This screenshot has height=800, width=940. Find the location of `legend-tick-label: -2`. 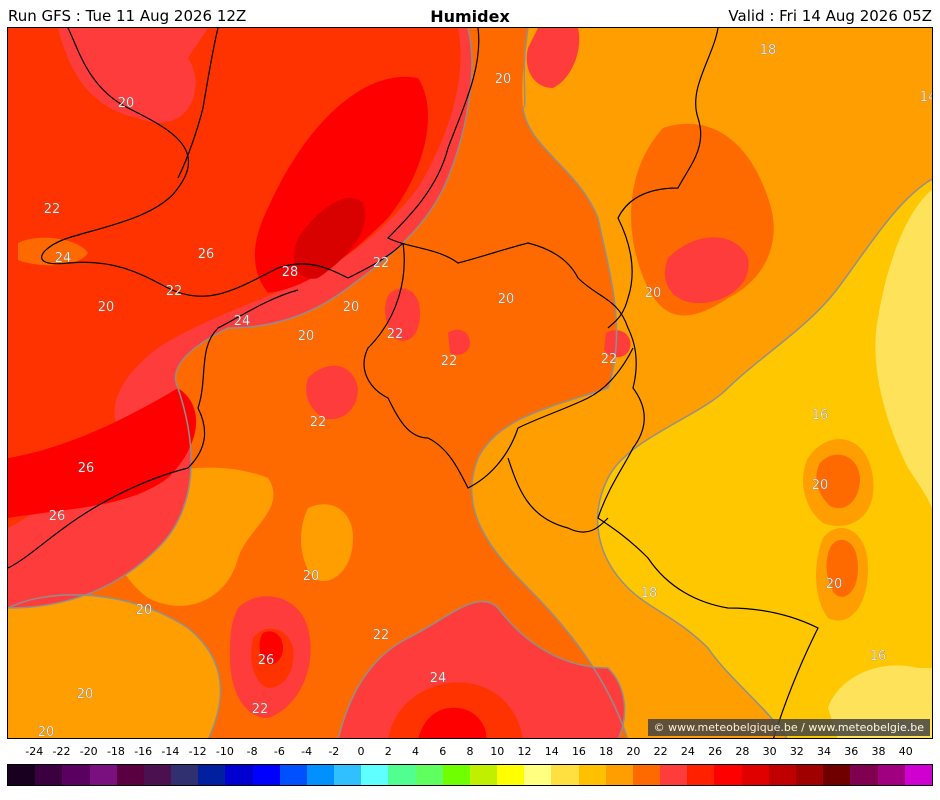

legend-tick-label: -2 is located at coordinates (334, 751).